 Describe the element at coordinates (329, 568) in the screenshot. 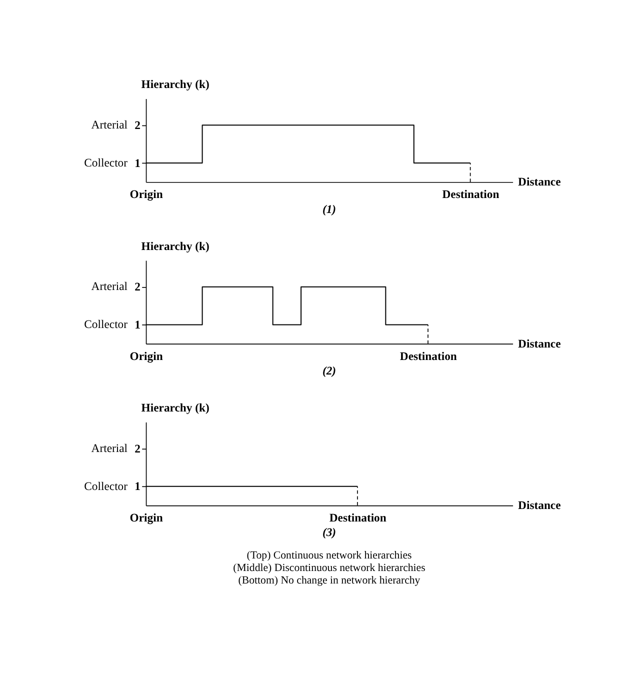

I see `text: (Middle) Discontinuous network hierarchies` at that location.